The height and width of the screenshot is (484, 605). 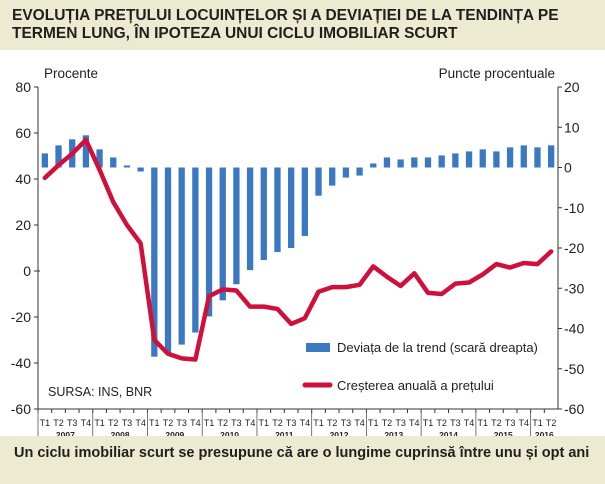 I want to click on right-tick-label: -10, so click(x=574, y=208).